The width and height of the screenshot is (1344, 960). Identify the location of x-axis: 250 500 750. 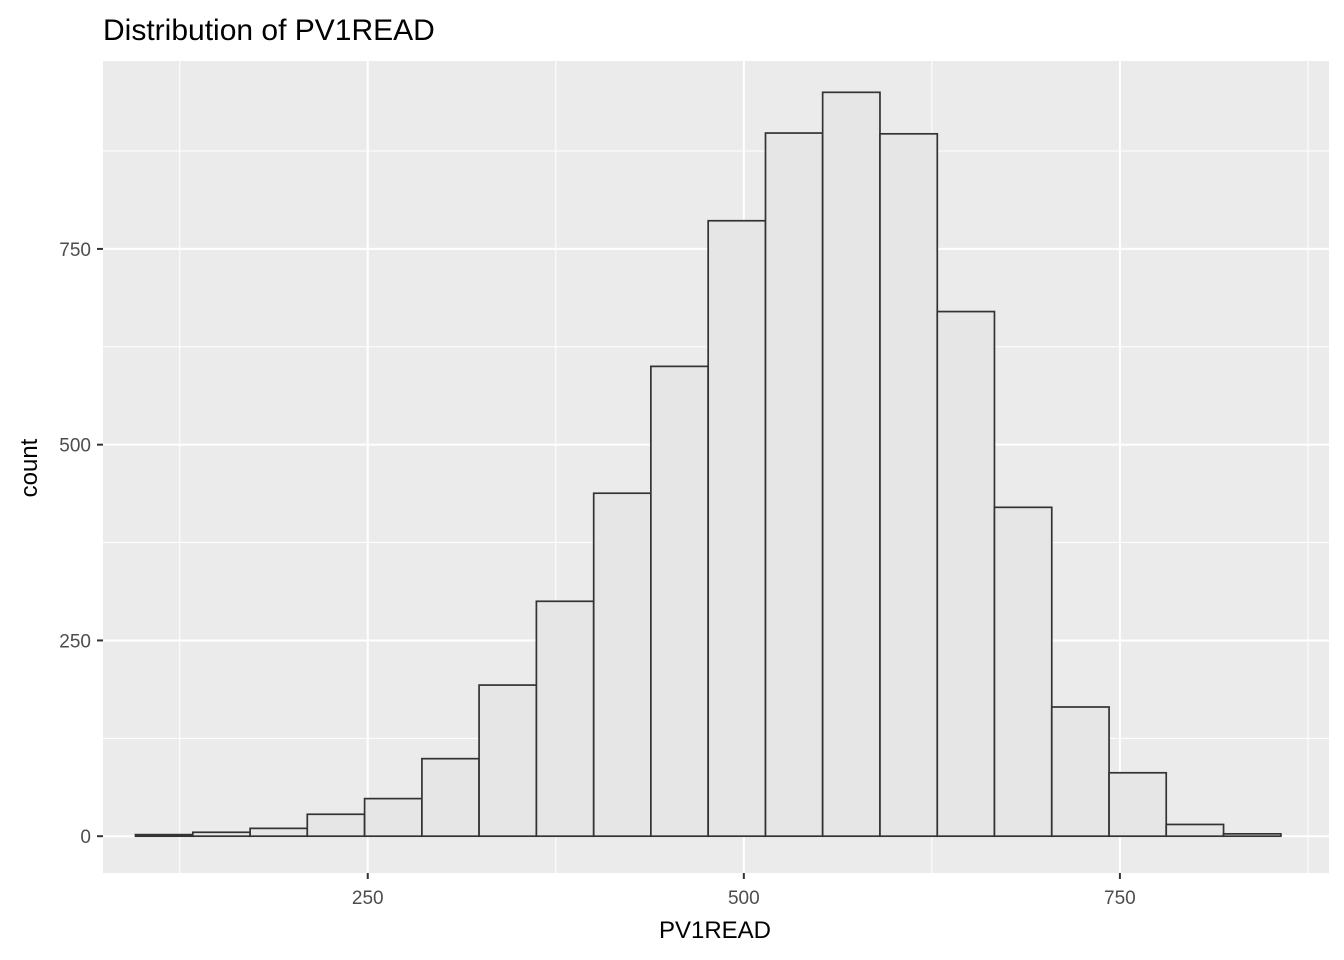
(744, 891).